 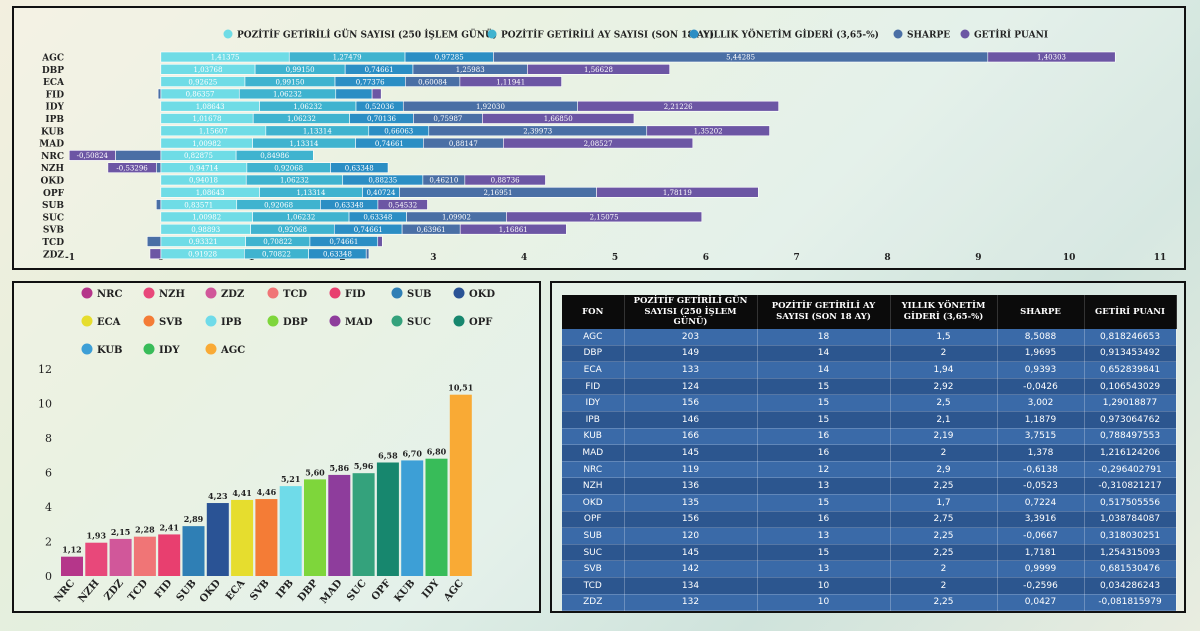 I want to click on table-cell: 2,75, so click(x=944, y=520).